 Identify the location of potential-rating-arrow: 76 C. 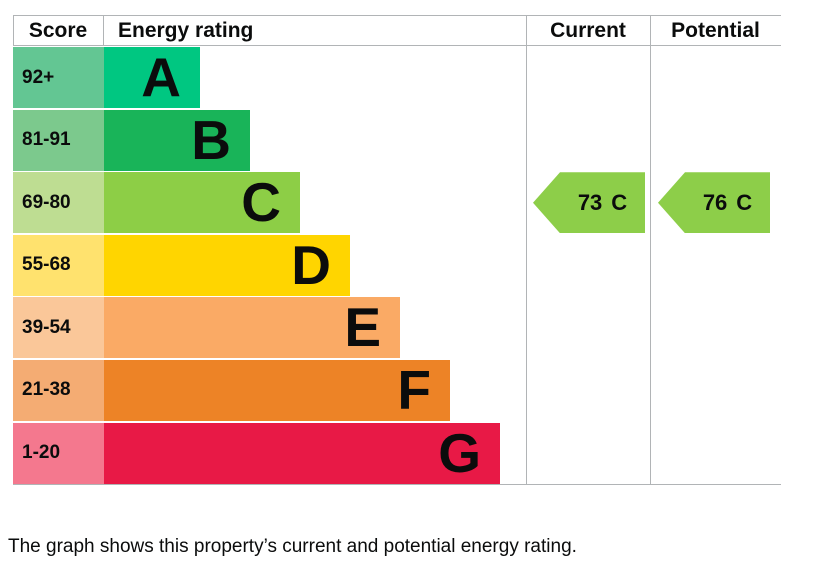
(714, 203).